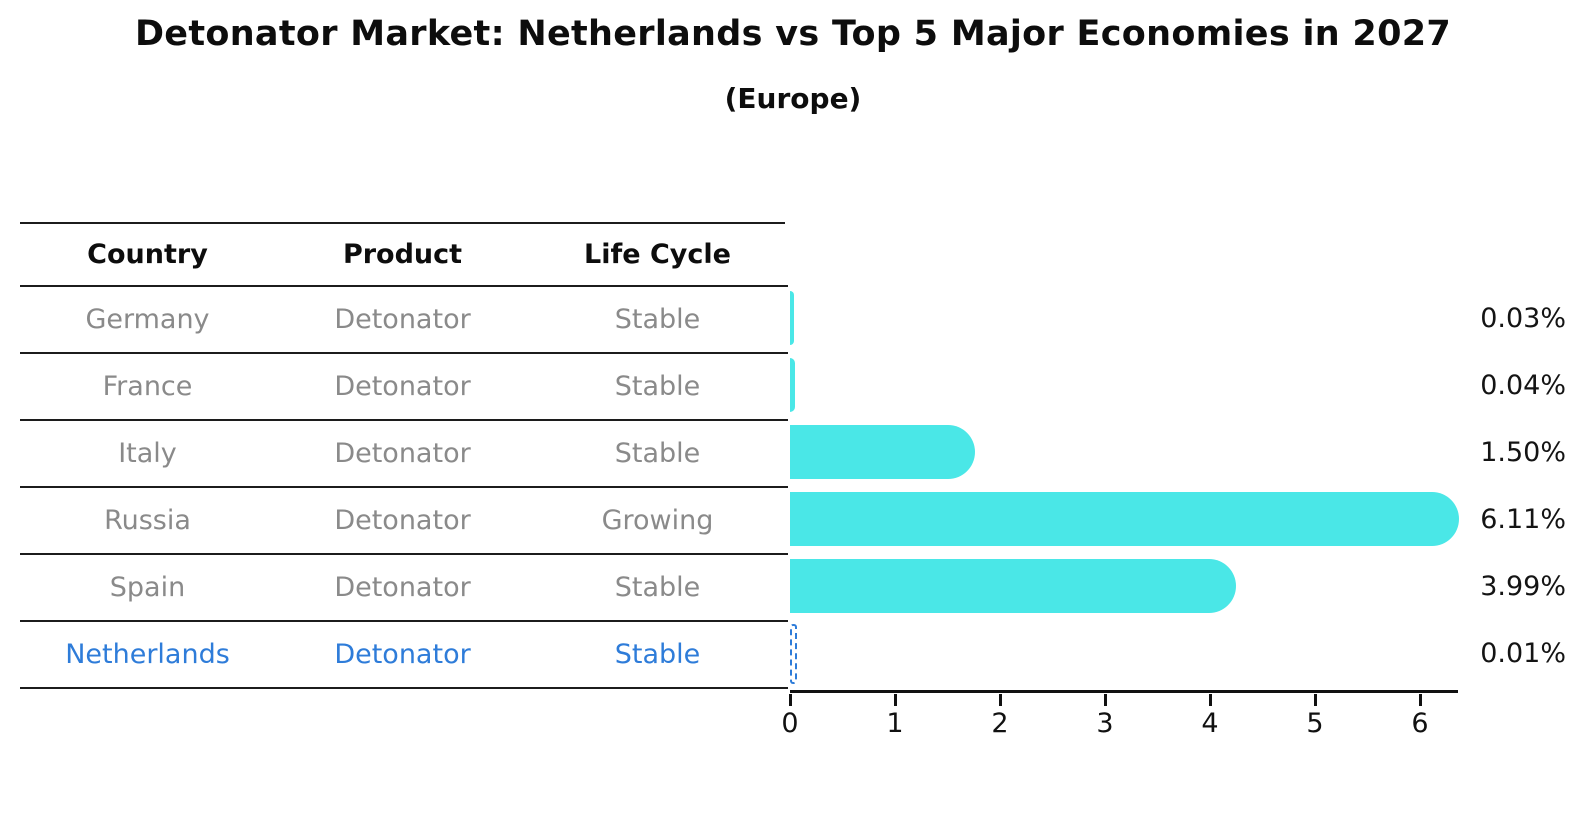 The height and width of the screenshot is (823, 1586). I want to click on table-header-cell-country: Country, so click(147, 254).